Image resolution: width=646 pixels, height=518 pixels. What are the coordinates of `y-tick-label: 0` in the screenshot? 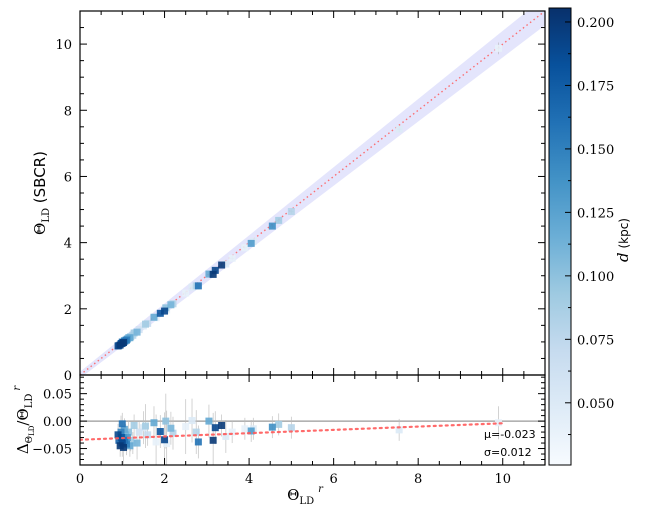 It's located at (68, 376).